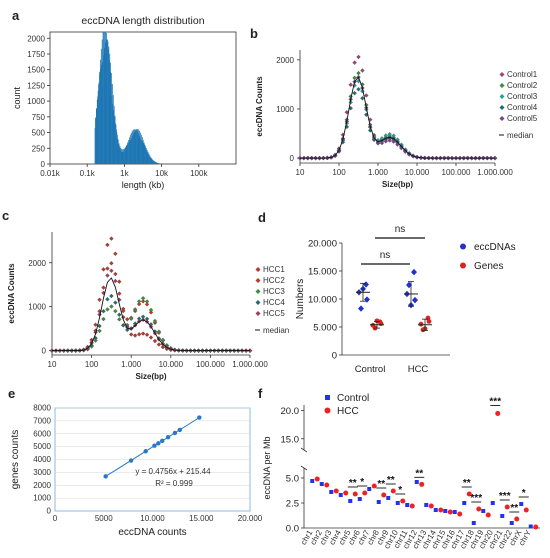 The image size is (550, 558). I want to click on x-axis-label: eccDNA counts, so click(152, 532).